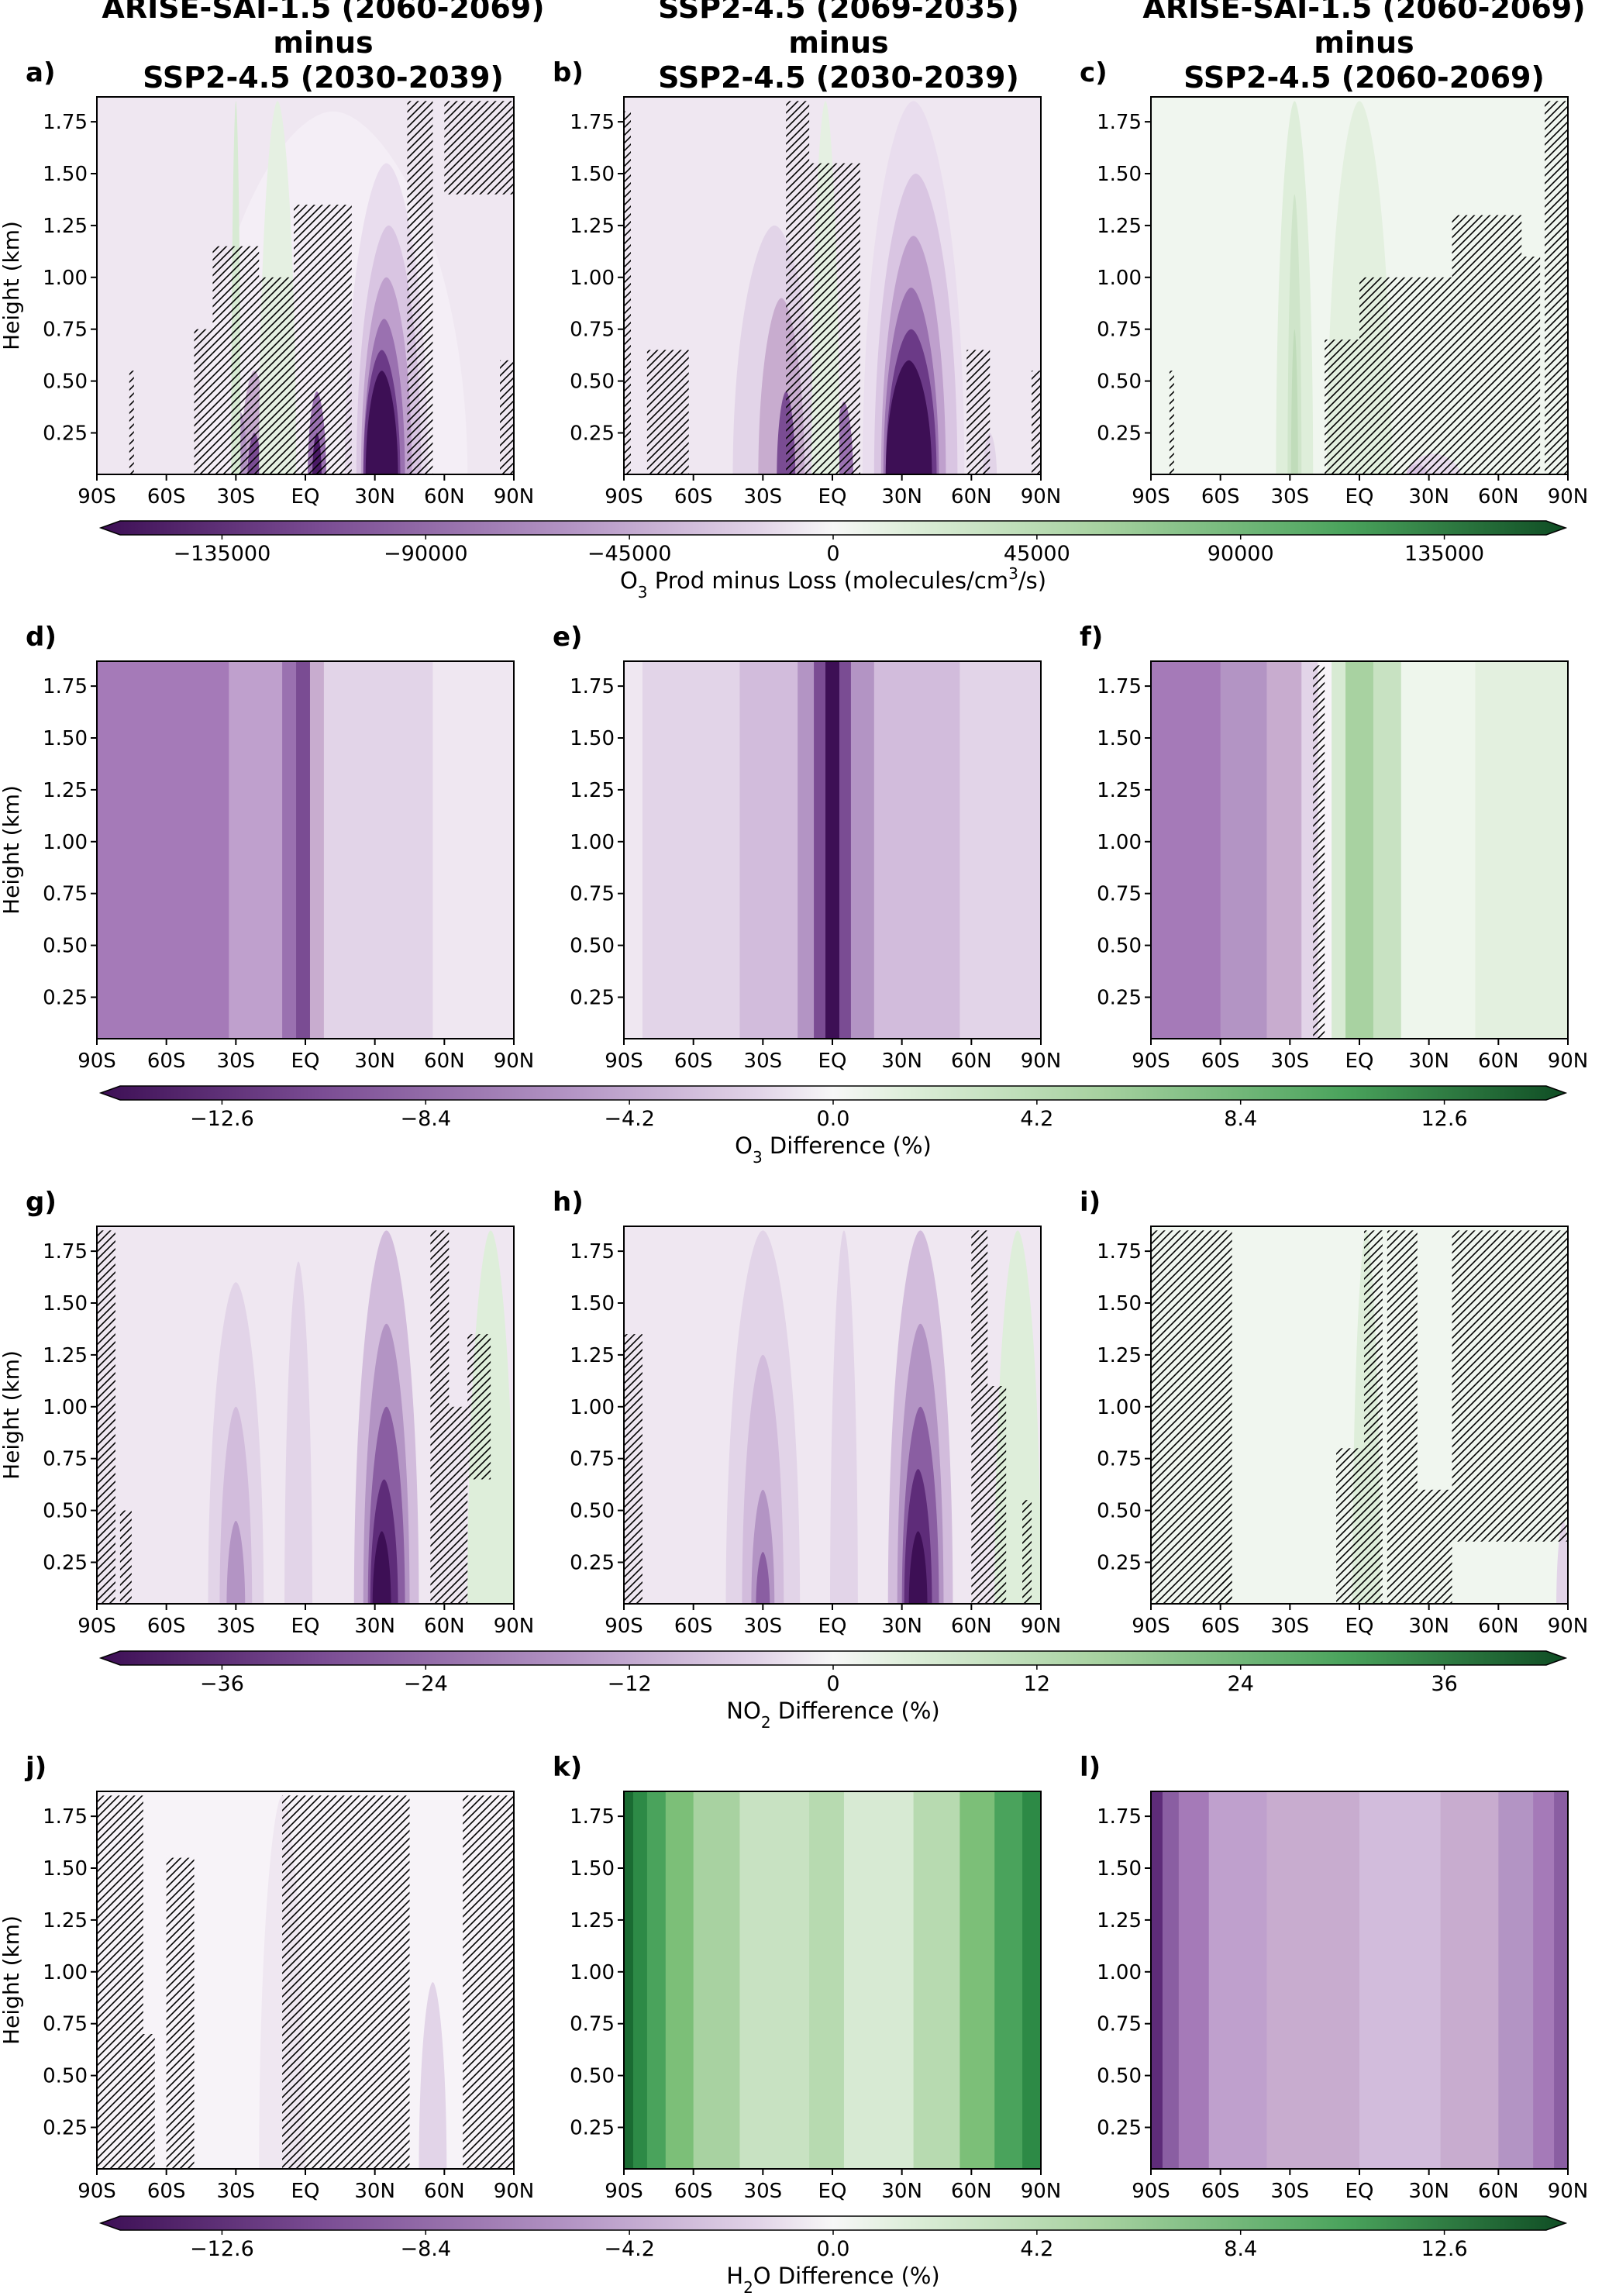 The width and height of the screenshot is (1602, 2296). What do you see at coordinates (41, 637) in the screenshot?
I see `panel-label: d)` at bounding box center [41, 637].